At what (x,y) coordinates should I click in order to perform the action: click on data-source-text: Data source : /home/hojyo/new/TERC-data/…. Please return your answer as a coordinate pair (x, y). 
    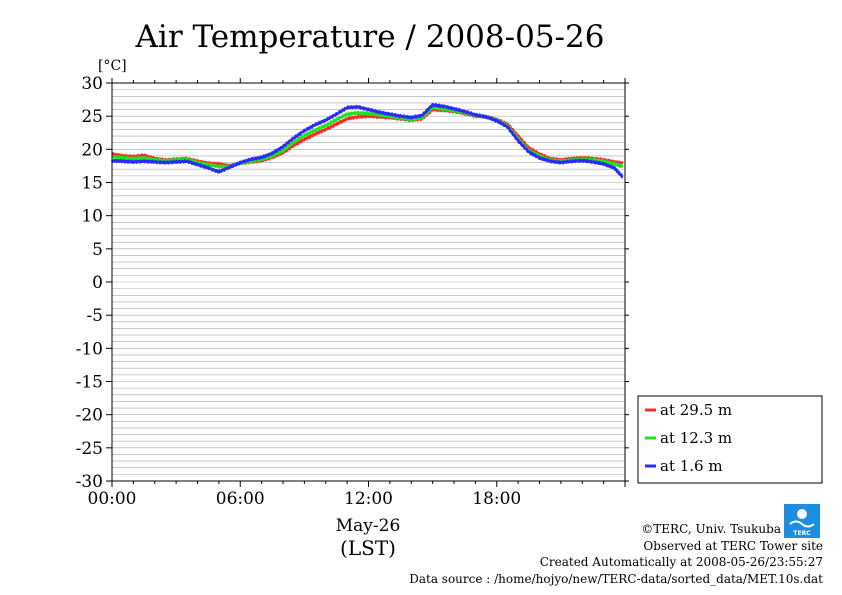
    Looking at the image, I should click on (616, 579).